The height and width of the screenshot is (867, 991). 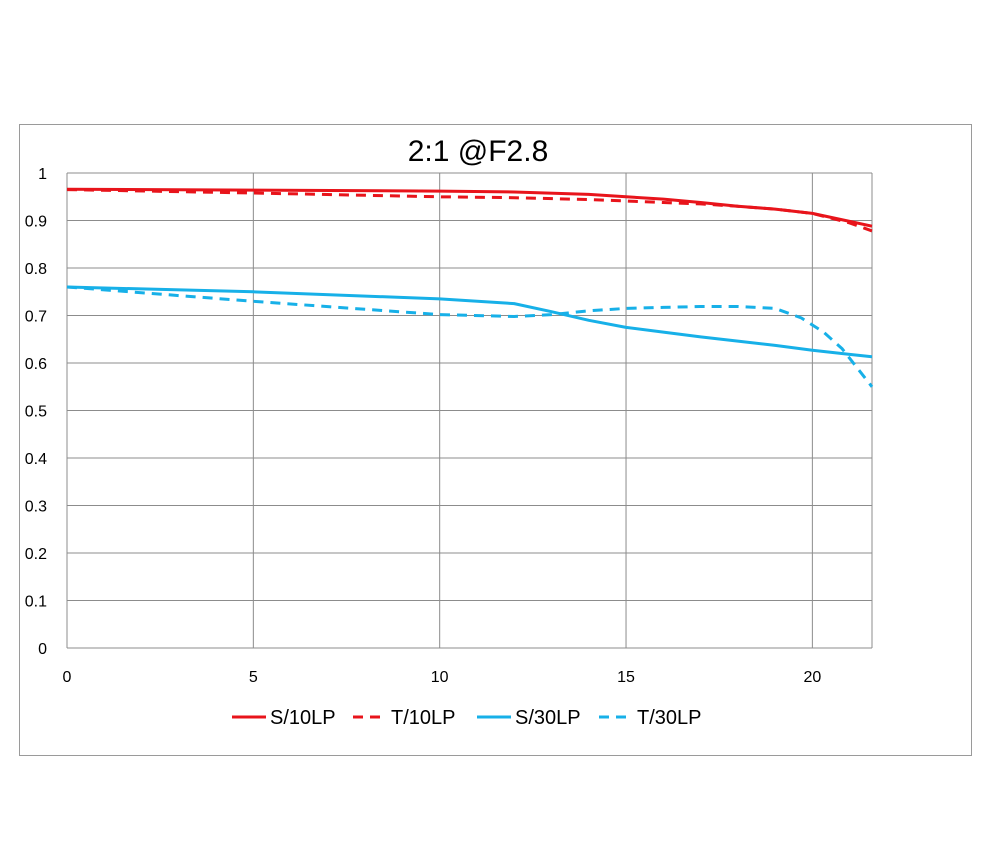 What do you see at coordinates (36, 554) in the screenshot?
I see `y-tick-label: 0.2` at bounding box center [36, 554].